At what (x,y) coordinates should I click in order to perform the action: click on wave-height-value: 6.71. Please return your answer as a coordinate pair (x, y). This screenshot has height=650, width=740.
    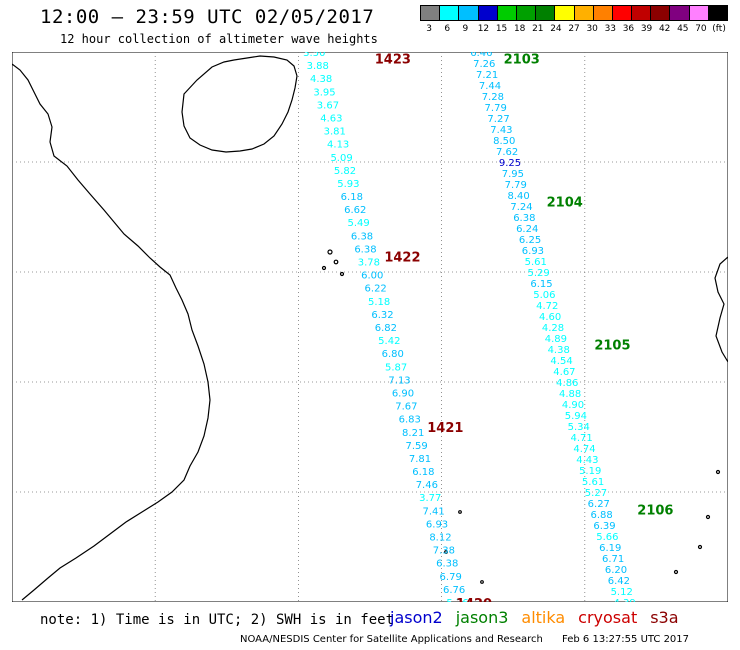
    Looking at the image, I should click on (613, 559).